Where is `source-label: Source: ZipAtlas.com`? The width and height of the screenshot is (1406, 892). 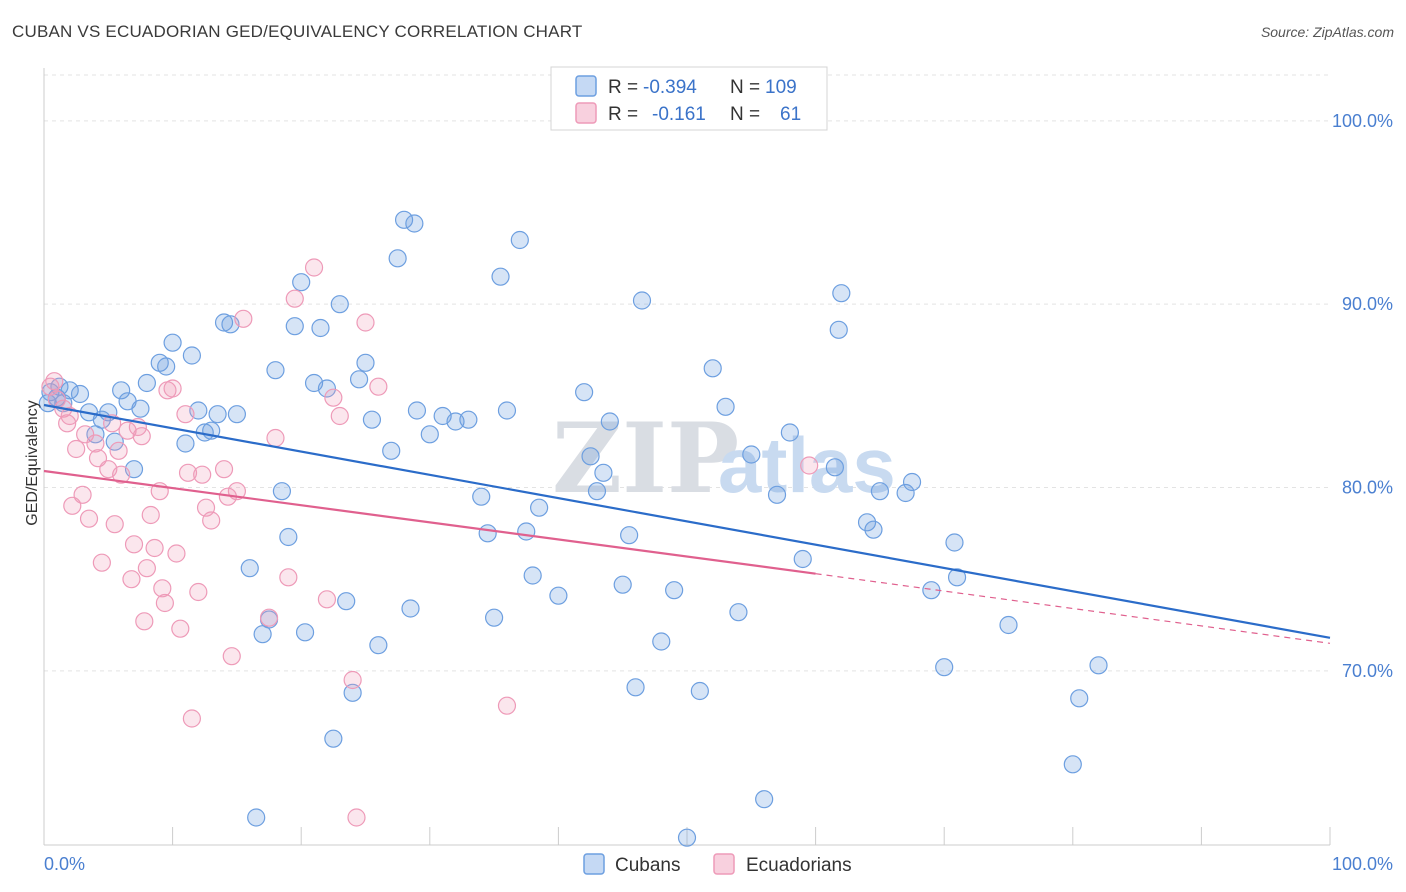 source-label: Source: ZipAtlas.com is located at coordinates (1327, 32).